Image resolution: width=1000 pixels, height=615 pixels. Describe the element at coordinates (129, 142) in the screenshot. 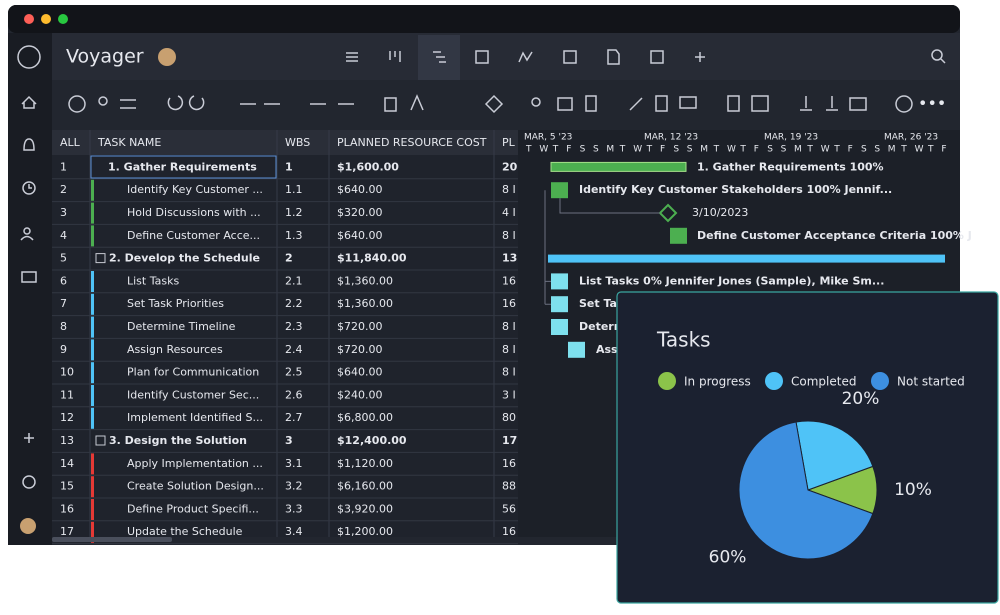

I see `column-header: TASK NAME` at that location.